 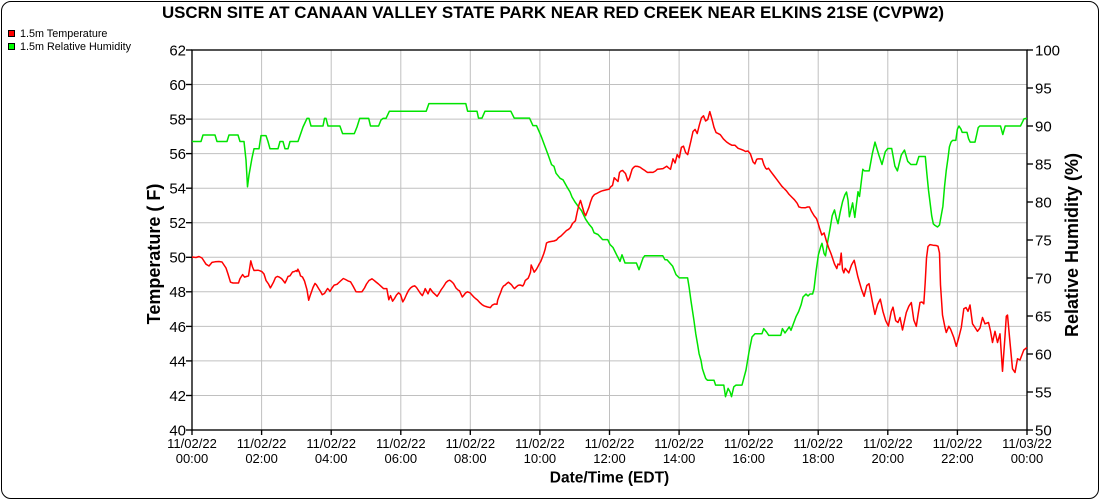 What do you see at coordinates (1043, 202) in the screenshot?
I see `svg-text: 80` at bounding box center [1043, 202].